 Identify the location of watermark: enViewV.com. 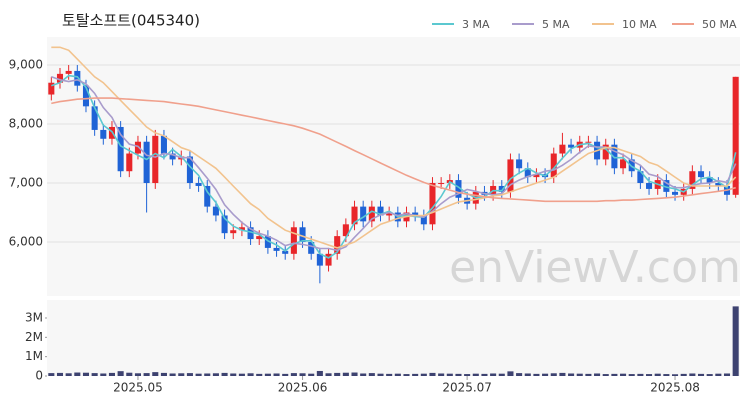
(595, 267).